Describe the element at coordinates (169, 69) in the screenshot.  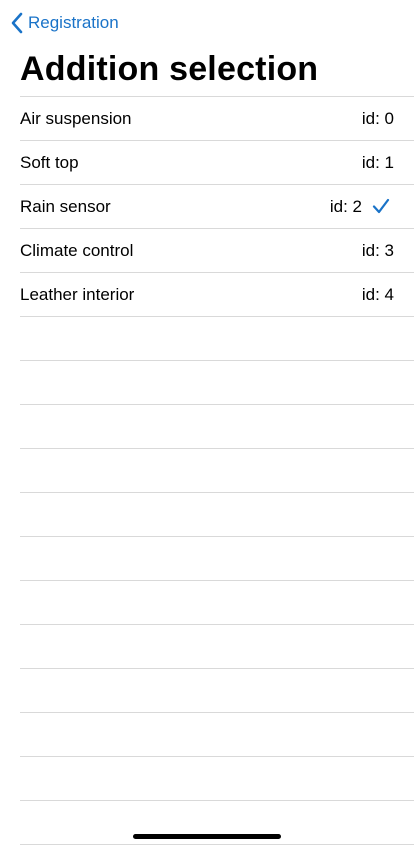
I see `page-title: Addition selection` at that location.